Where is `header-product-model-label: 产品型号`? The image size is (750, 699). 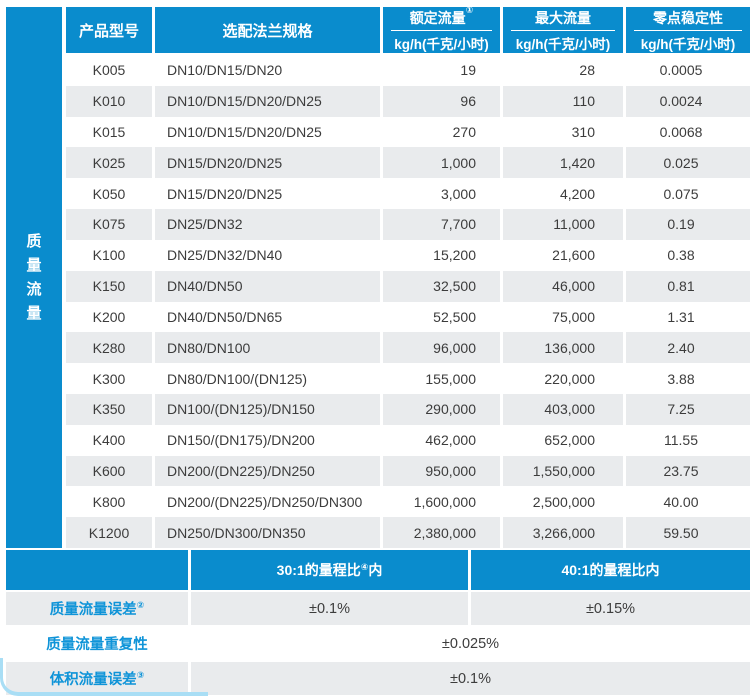 header-product-model-label: 产品型号 is located at coordinates (108, 31).